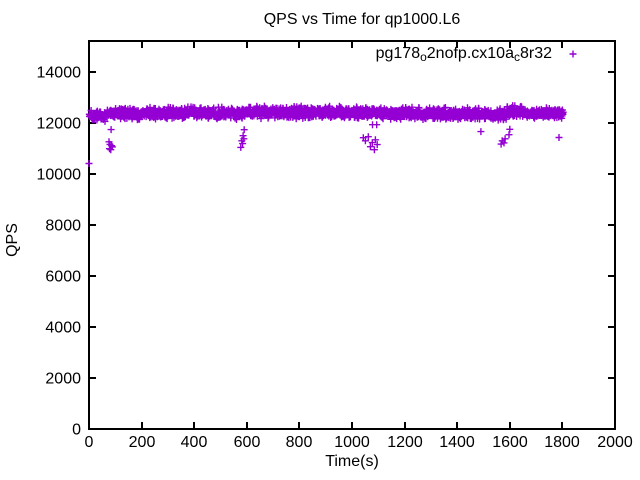  Describe the element at coordinates (89, 442) in the screenshot. I see `x-tick-label: 0` at that location.